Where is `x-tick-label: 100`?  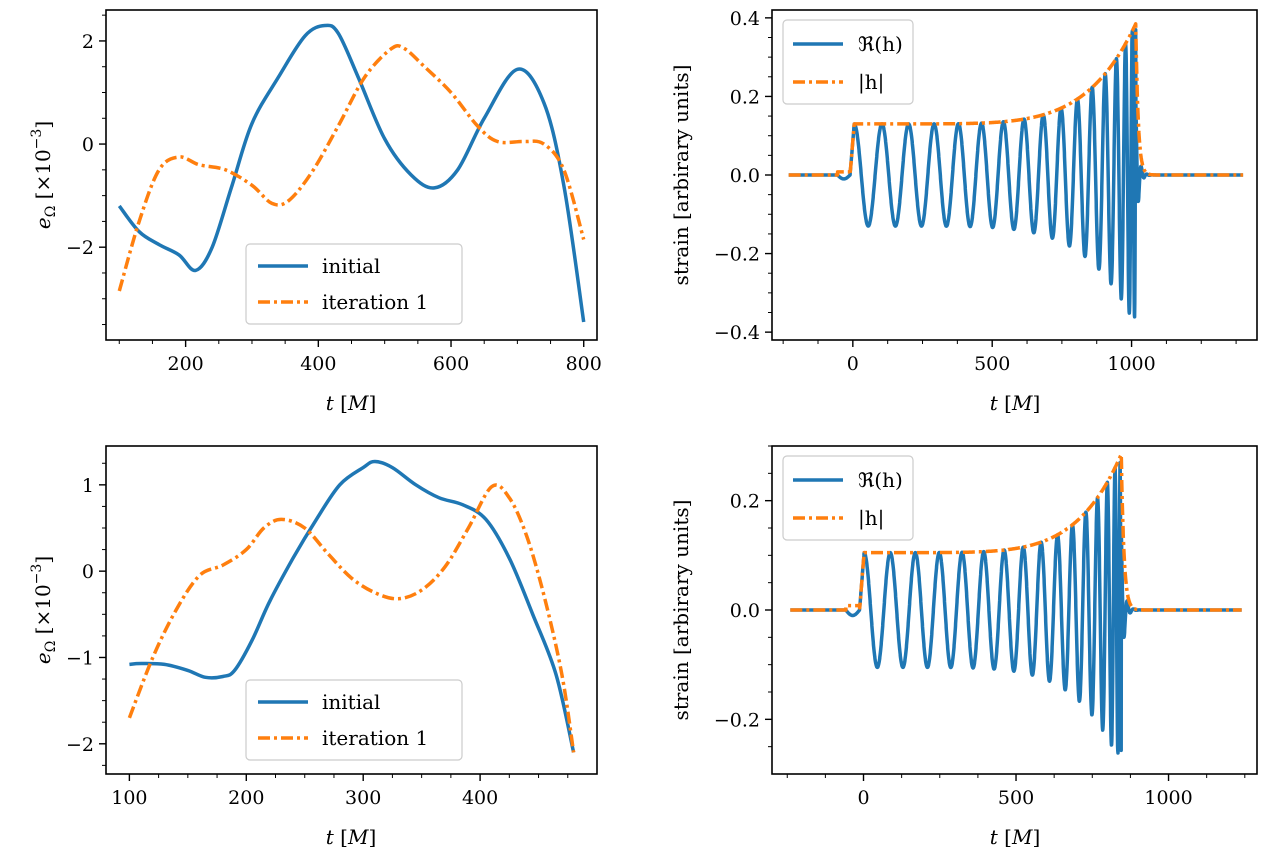
x-tick-label: 100 is located at coordinates (129, 798).